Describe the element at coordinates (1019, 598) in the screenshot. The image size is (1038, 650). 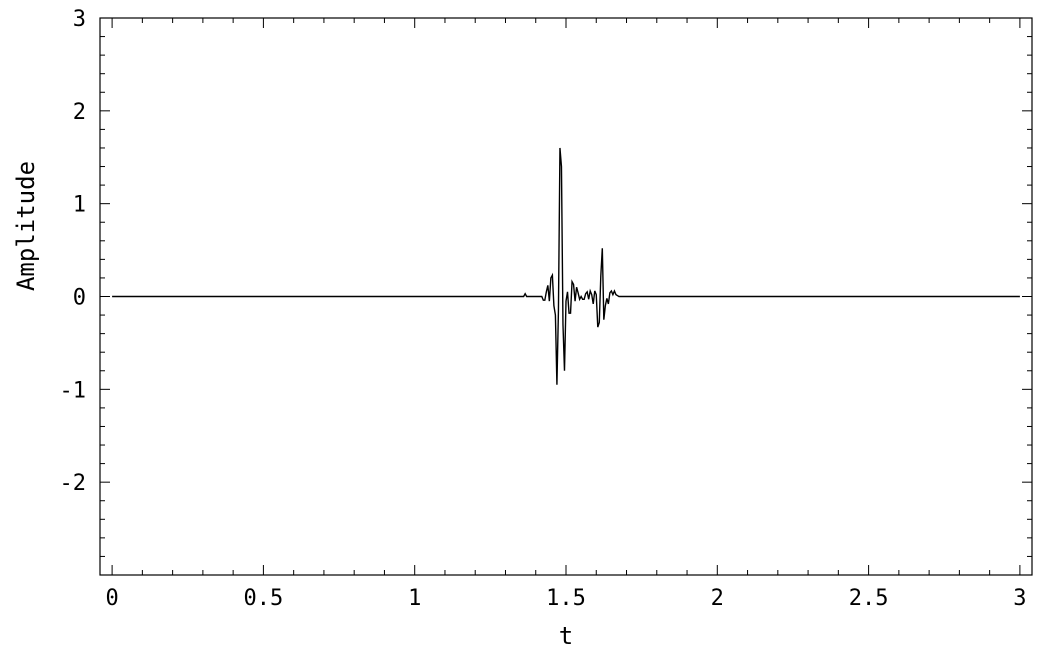
I see `x-tick-label: 3` at that location.